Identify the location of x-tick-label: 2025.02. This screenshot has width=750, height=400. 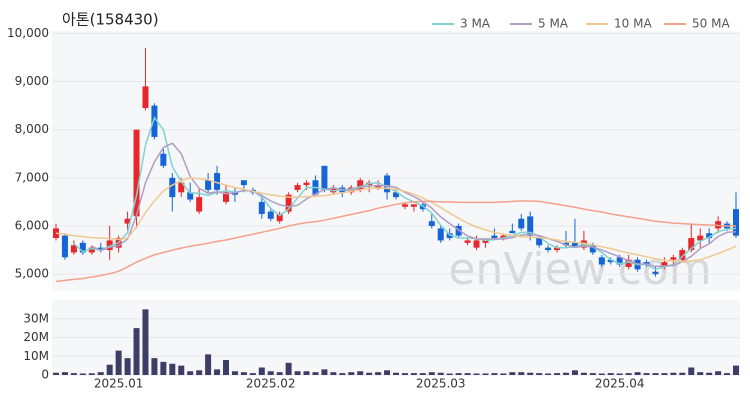
(271, 384).